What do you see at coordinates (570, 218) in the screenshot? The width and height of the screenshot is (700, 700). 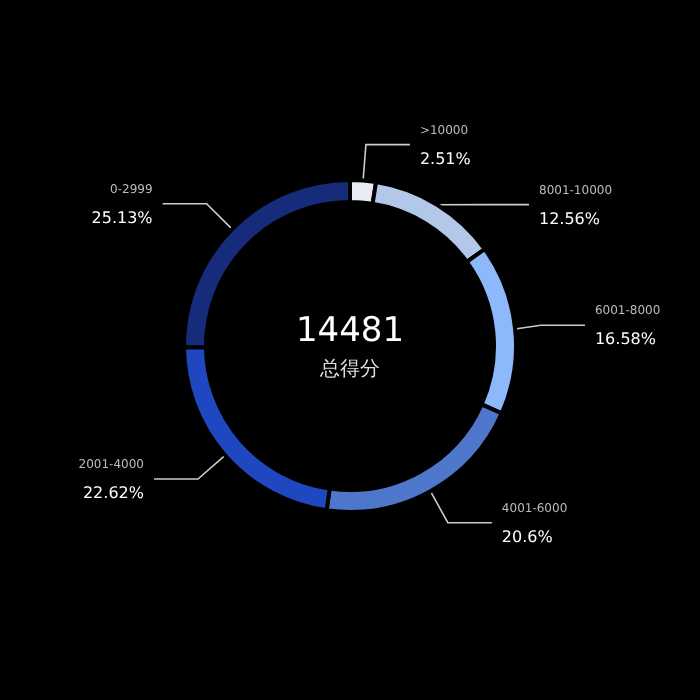 I see `data-label: 12.56%` at bounding box center [570, 218].